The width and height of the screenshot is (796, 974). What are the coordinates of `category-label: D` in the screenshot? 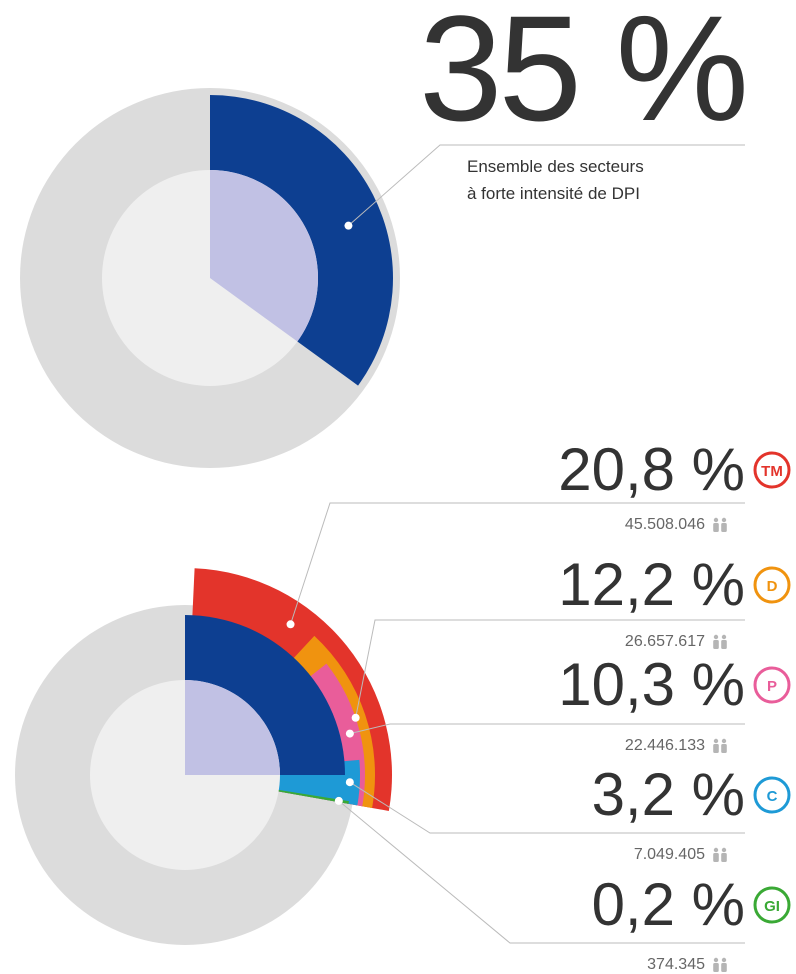 It's located at (772, 586).